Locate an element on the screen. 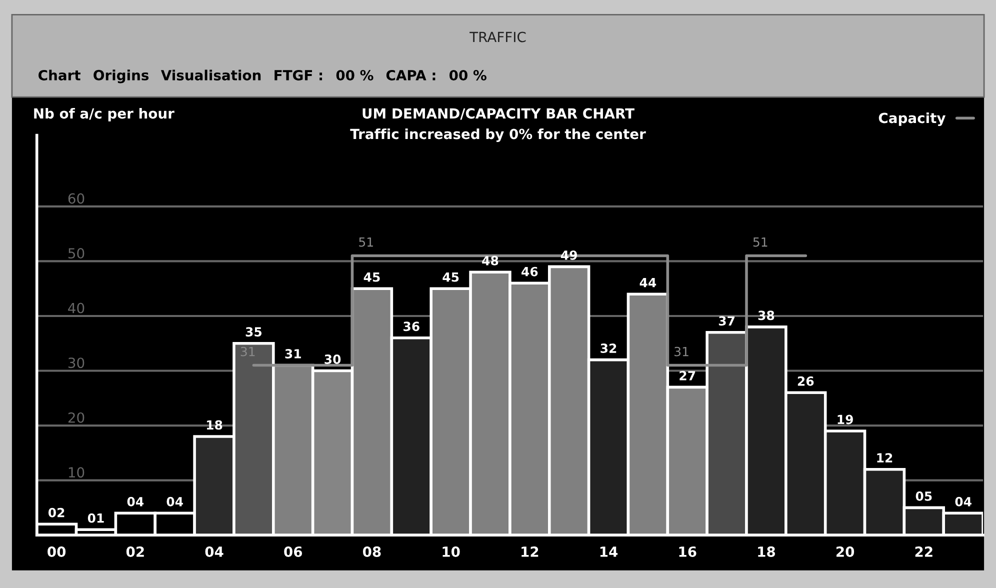 The width and height of the screenshot is (996, 588). data-label: 37 is located at coordinates (726, 321).